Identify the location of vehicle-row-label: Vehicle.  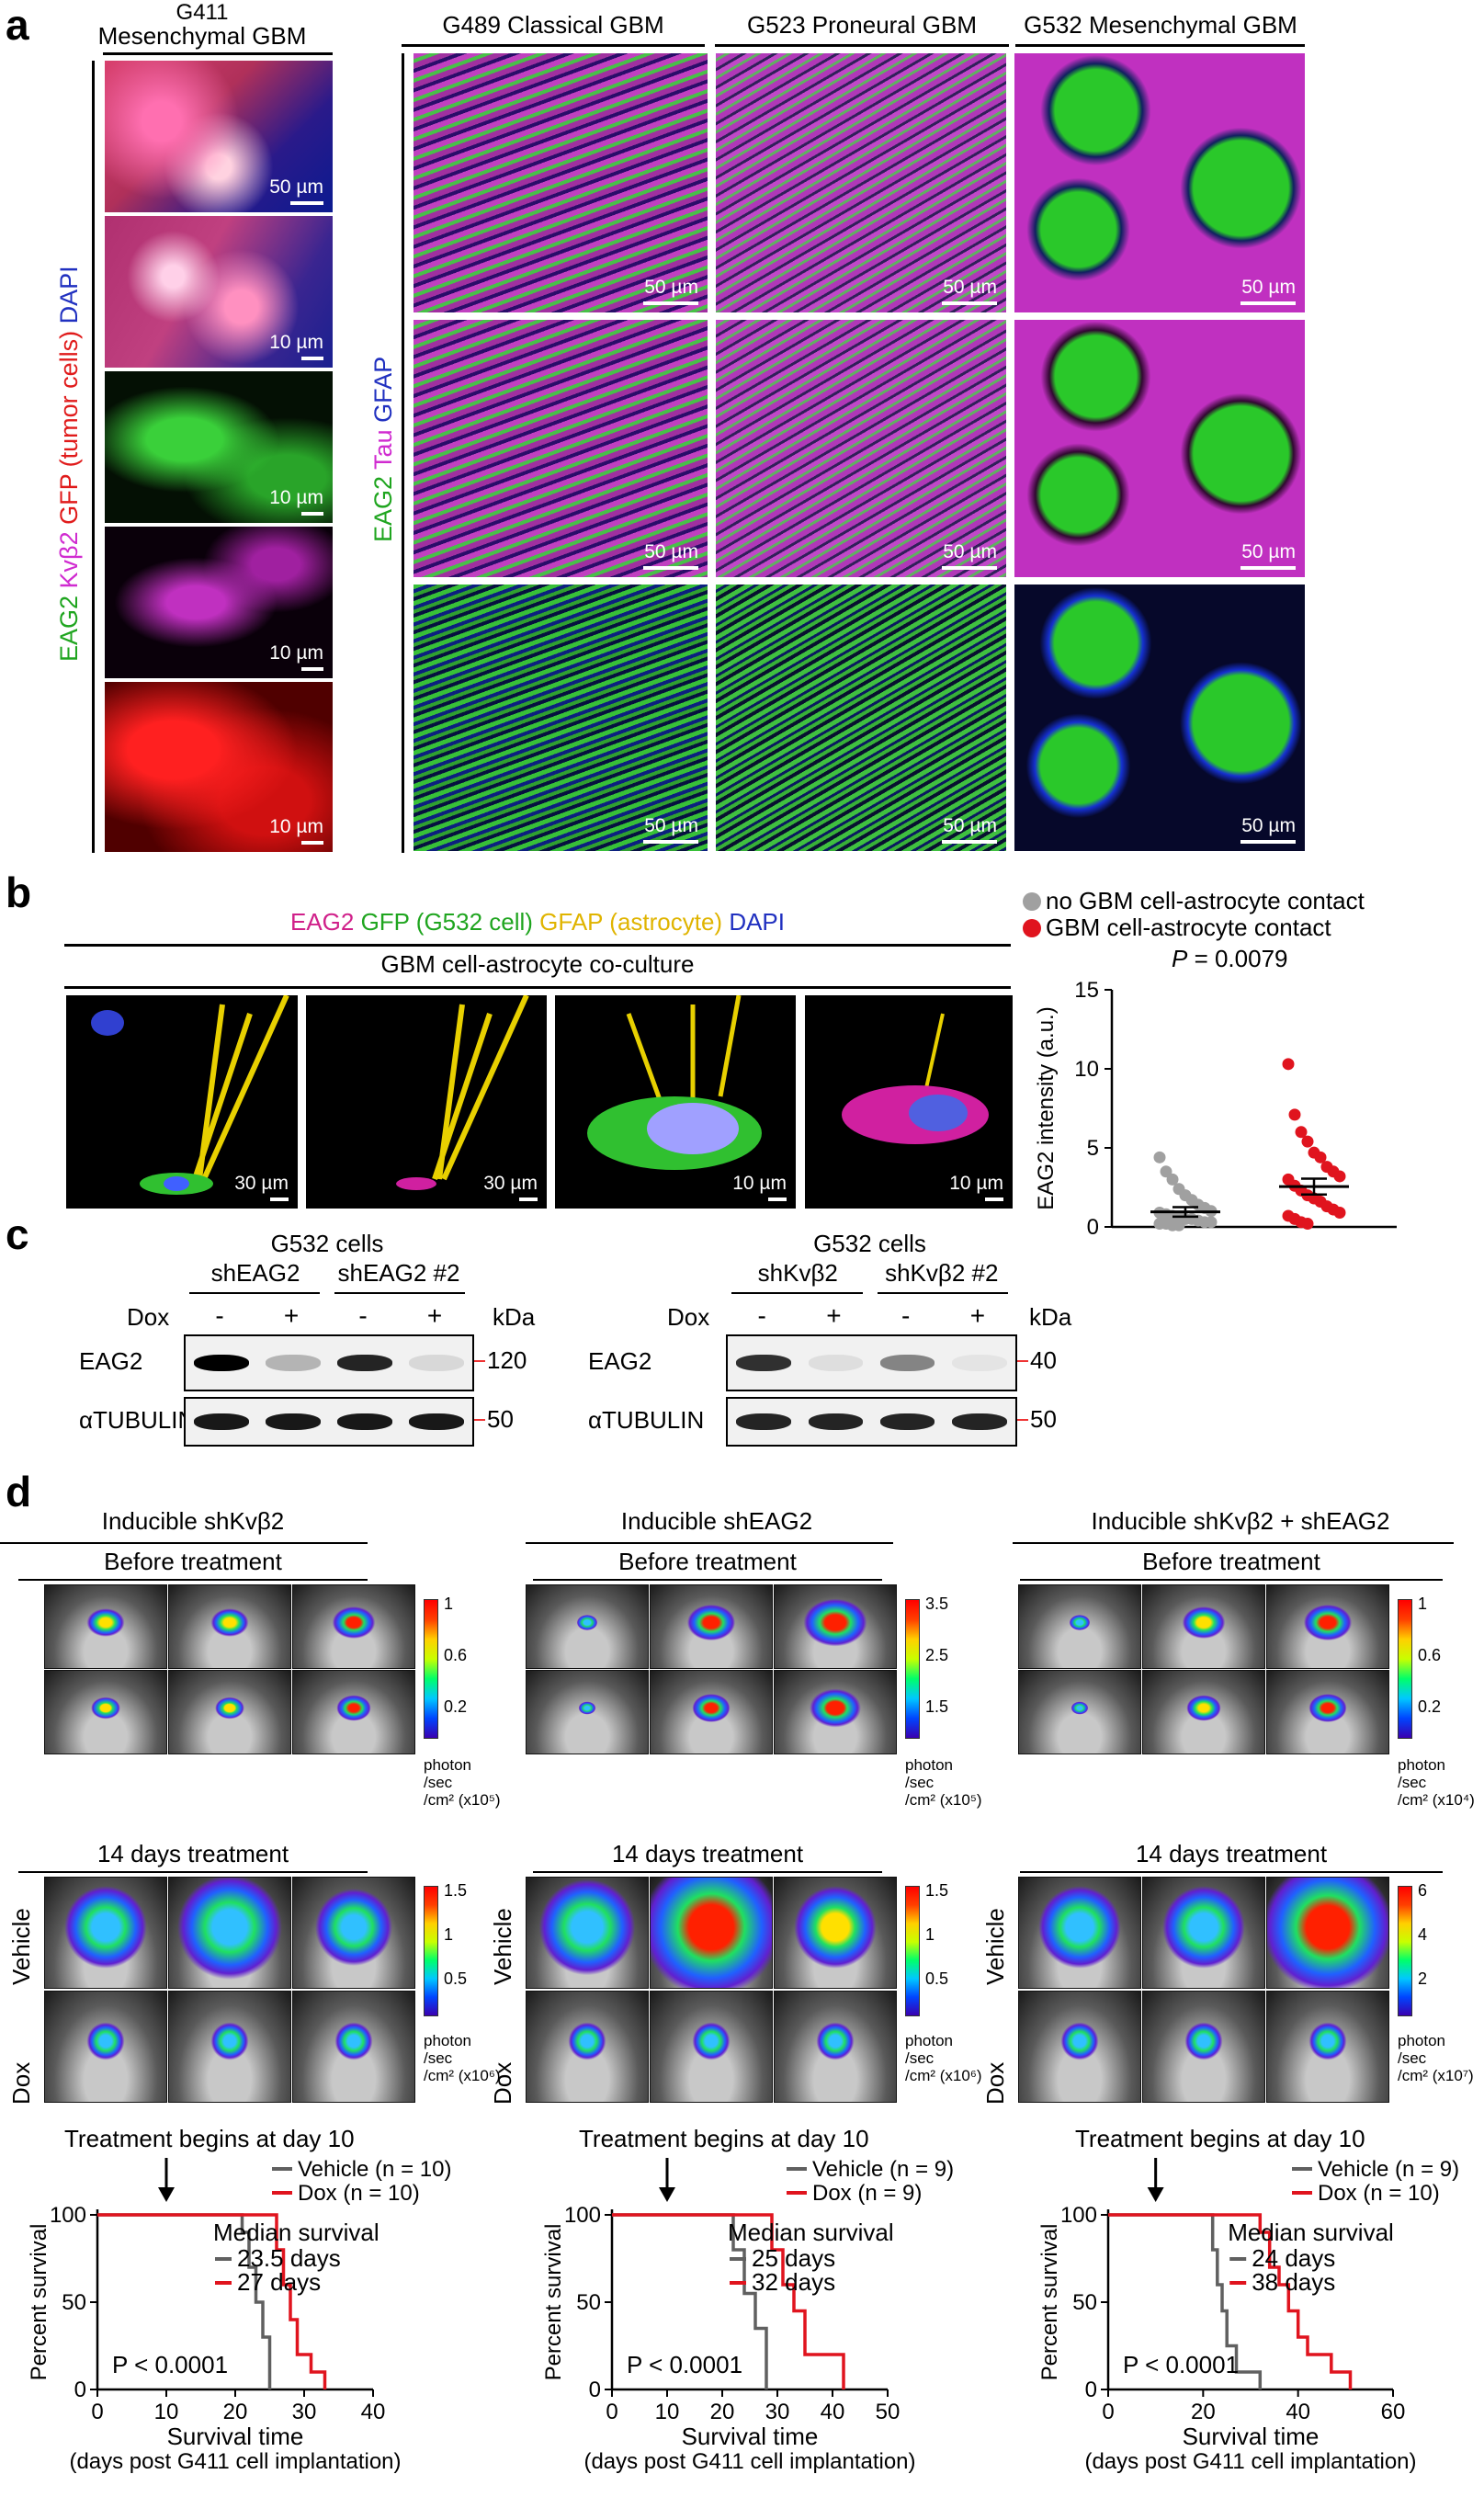
(21, 1947).